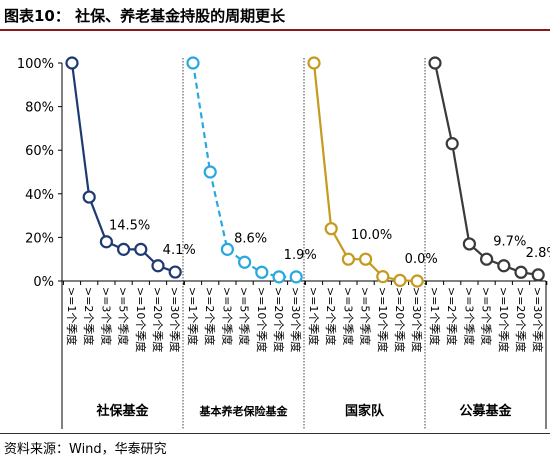 This screenshot has width=550, height=461. I want to click on source-divider, so click(275, 433).